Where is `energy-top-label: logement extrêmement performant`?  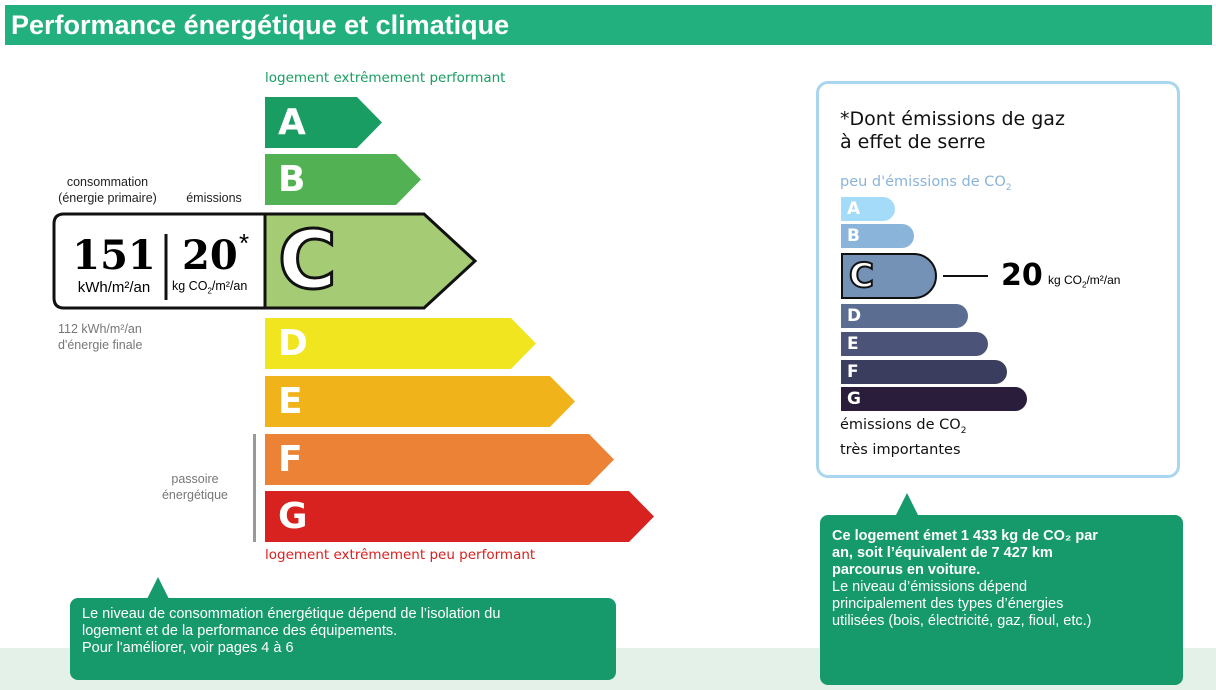 energy-top-label: logement extrêmement performant is located at coordinates (385, 78).